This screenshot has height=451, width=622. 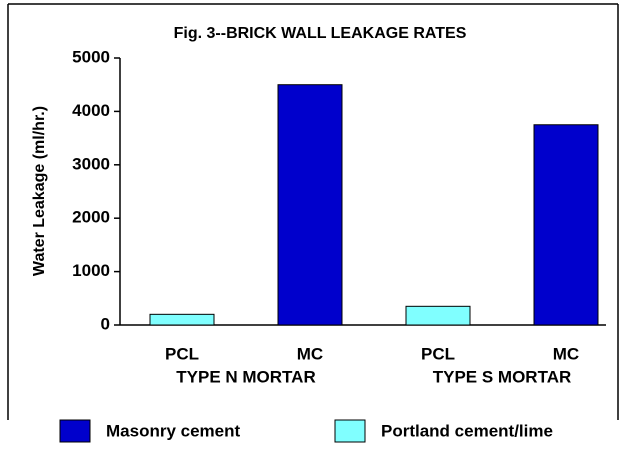 What do you see at coordinates (467, 430) in the screenshot?
I see `legend-label: Portland cement/lime` at bounding box center [467, 430].